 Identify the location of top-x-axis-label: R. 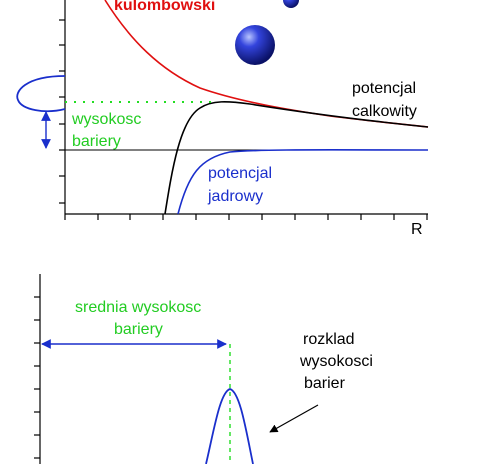
(417, 229).